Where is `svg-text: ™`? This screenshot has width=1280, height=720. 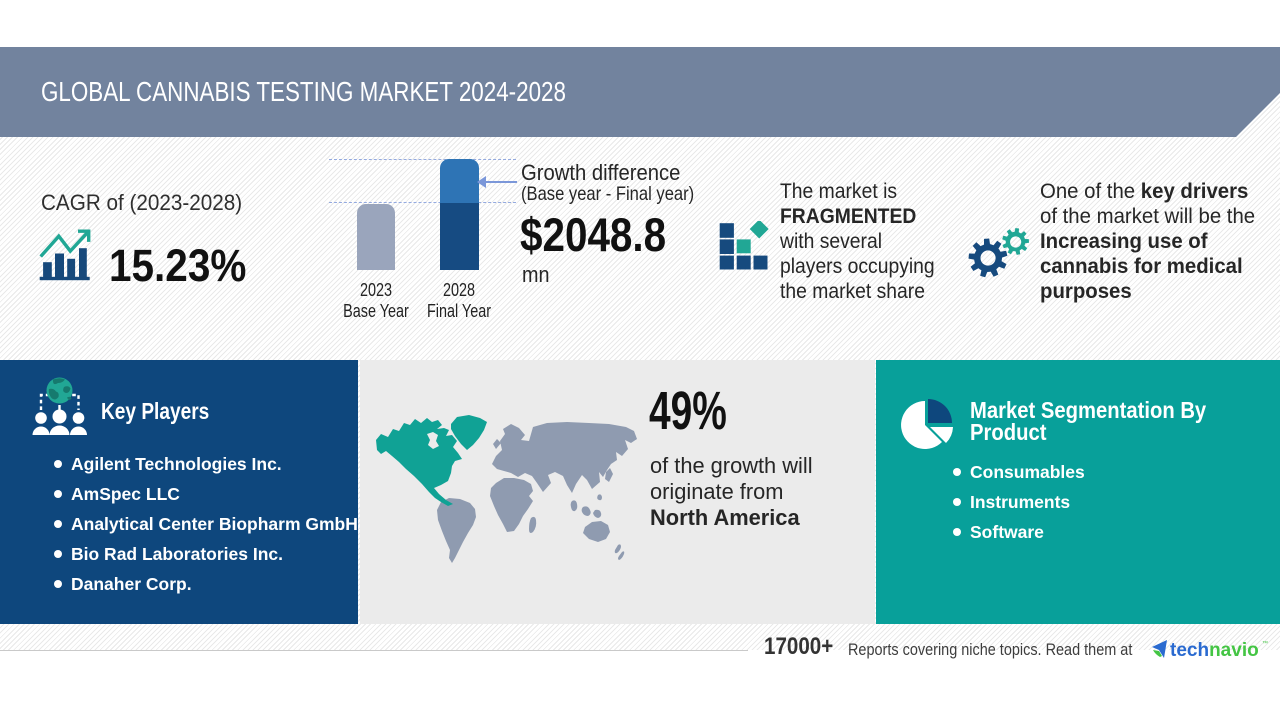
svg-text: ™ is located at coordinates (1265, 643).